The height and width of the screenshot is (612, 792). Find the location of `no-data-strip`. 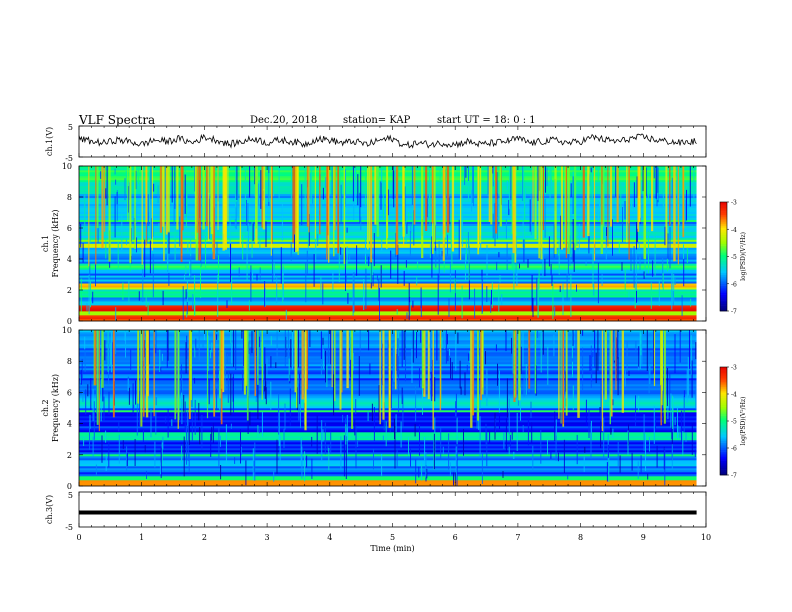

no-data-strip is located at coordinates (701, 408).